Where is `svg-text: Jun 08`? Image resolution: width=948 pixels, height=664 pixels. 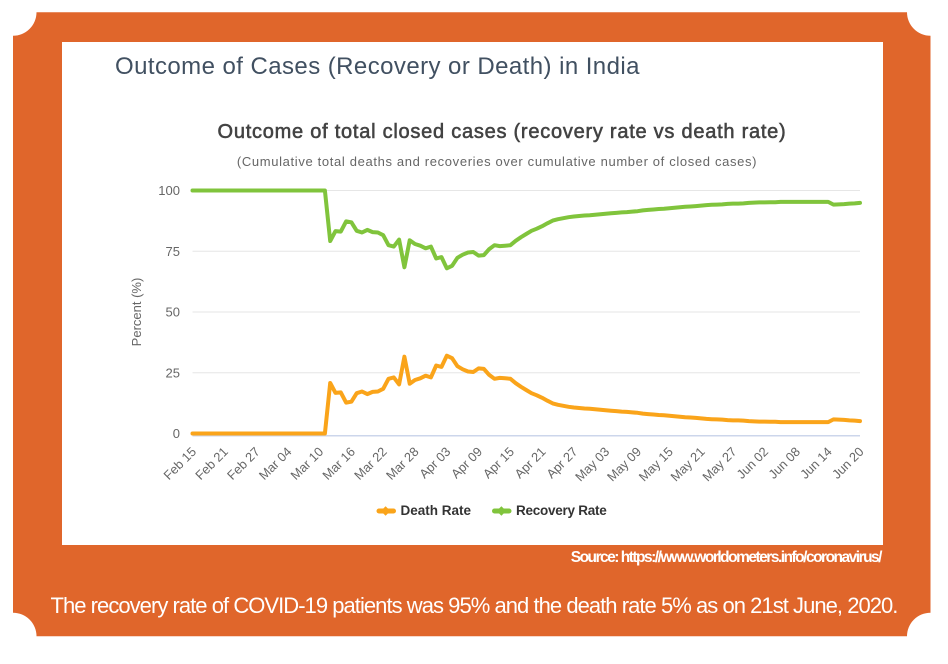 svg-text: Jun 08 is located at coordinates (784, 463).